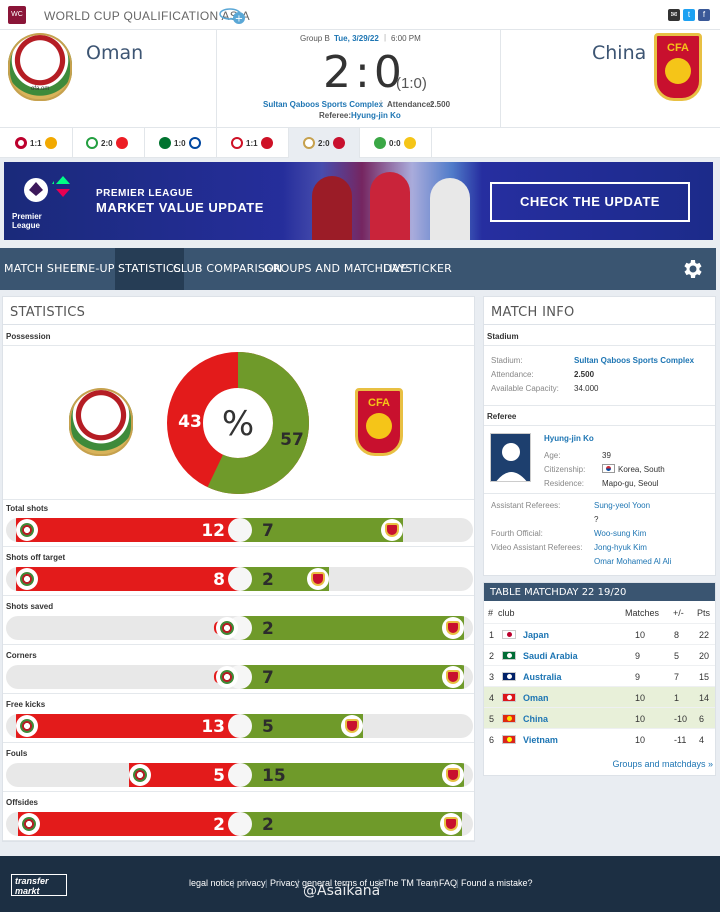 The image size is (720, 912). Describe the element at coordinates (448, 883) in the screenshot. I see `footer-link: FAQ` at that location.